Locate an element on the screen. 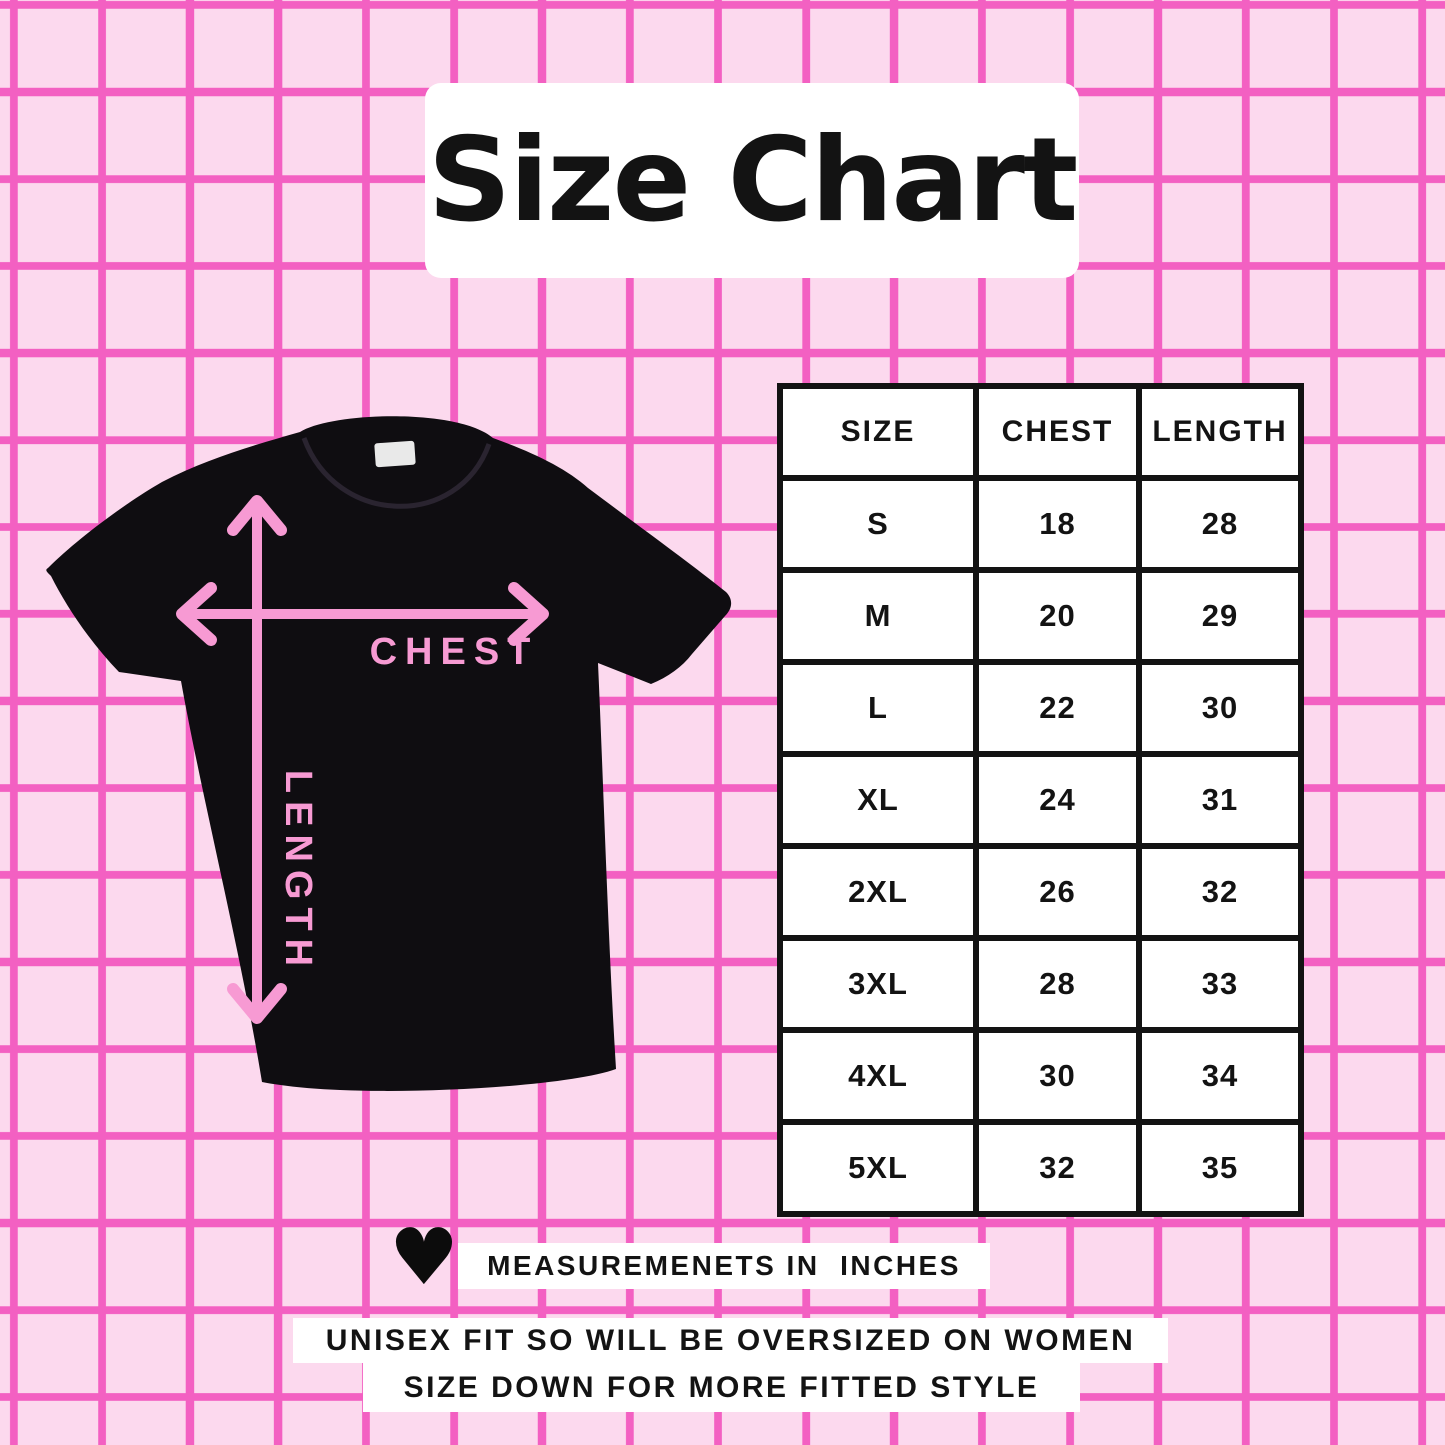  chest-cell: 28 is located at coordinates (1057, 984).